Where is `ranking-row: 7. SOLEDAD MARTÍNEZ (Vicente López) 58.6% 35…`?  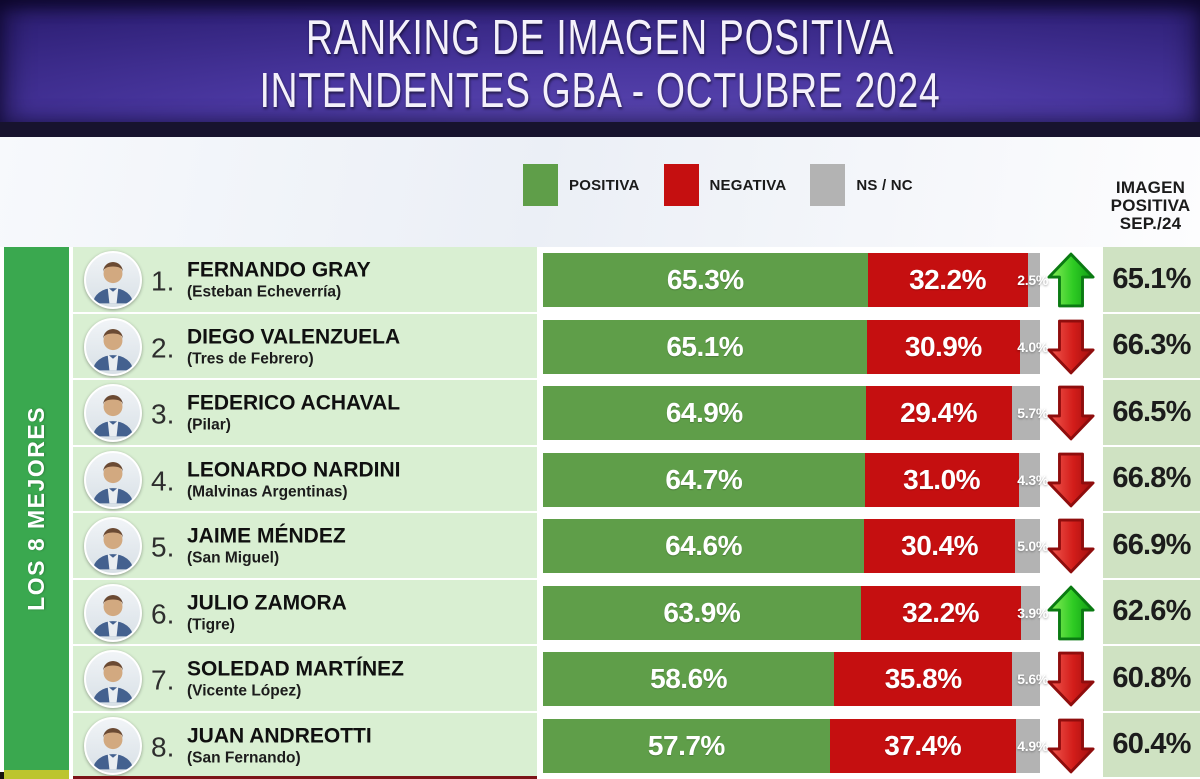 ranking-row: 7. SOLEDAD MARTÍNEZ (Vicente López) 58.6% 35… is located at coordinates (600, 679).